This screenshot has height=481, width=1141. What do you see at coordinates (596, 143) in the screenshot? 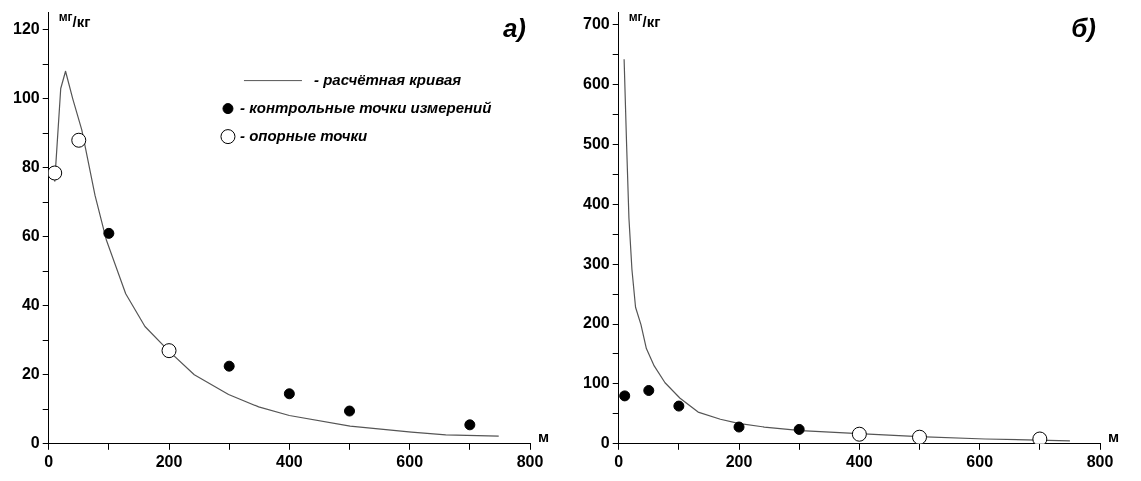
I see `y-tick-label: 500` at bounding box center [596, 143].